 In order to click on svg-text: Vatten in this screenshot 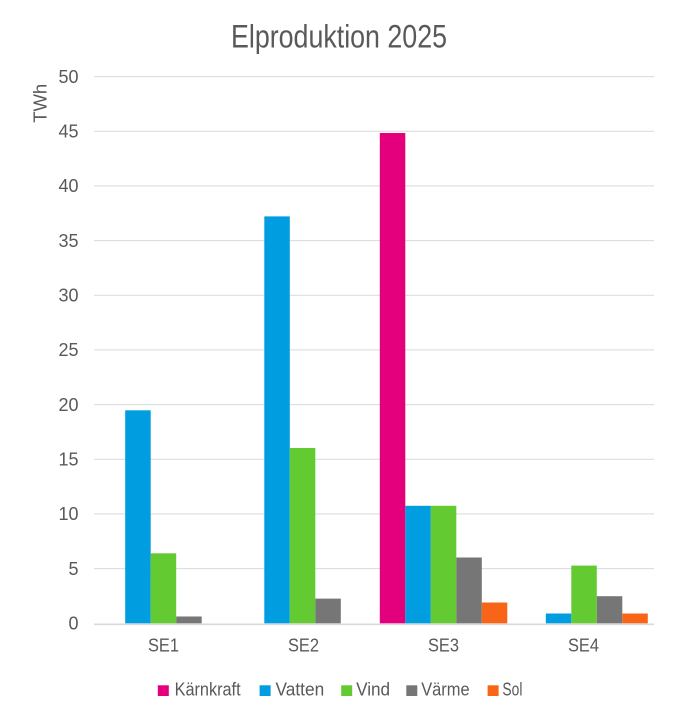, I will do `click(300, 690)`.